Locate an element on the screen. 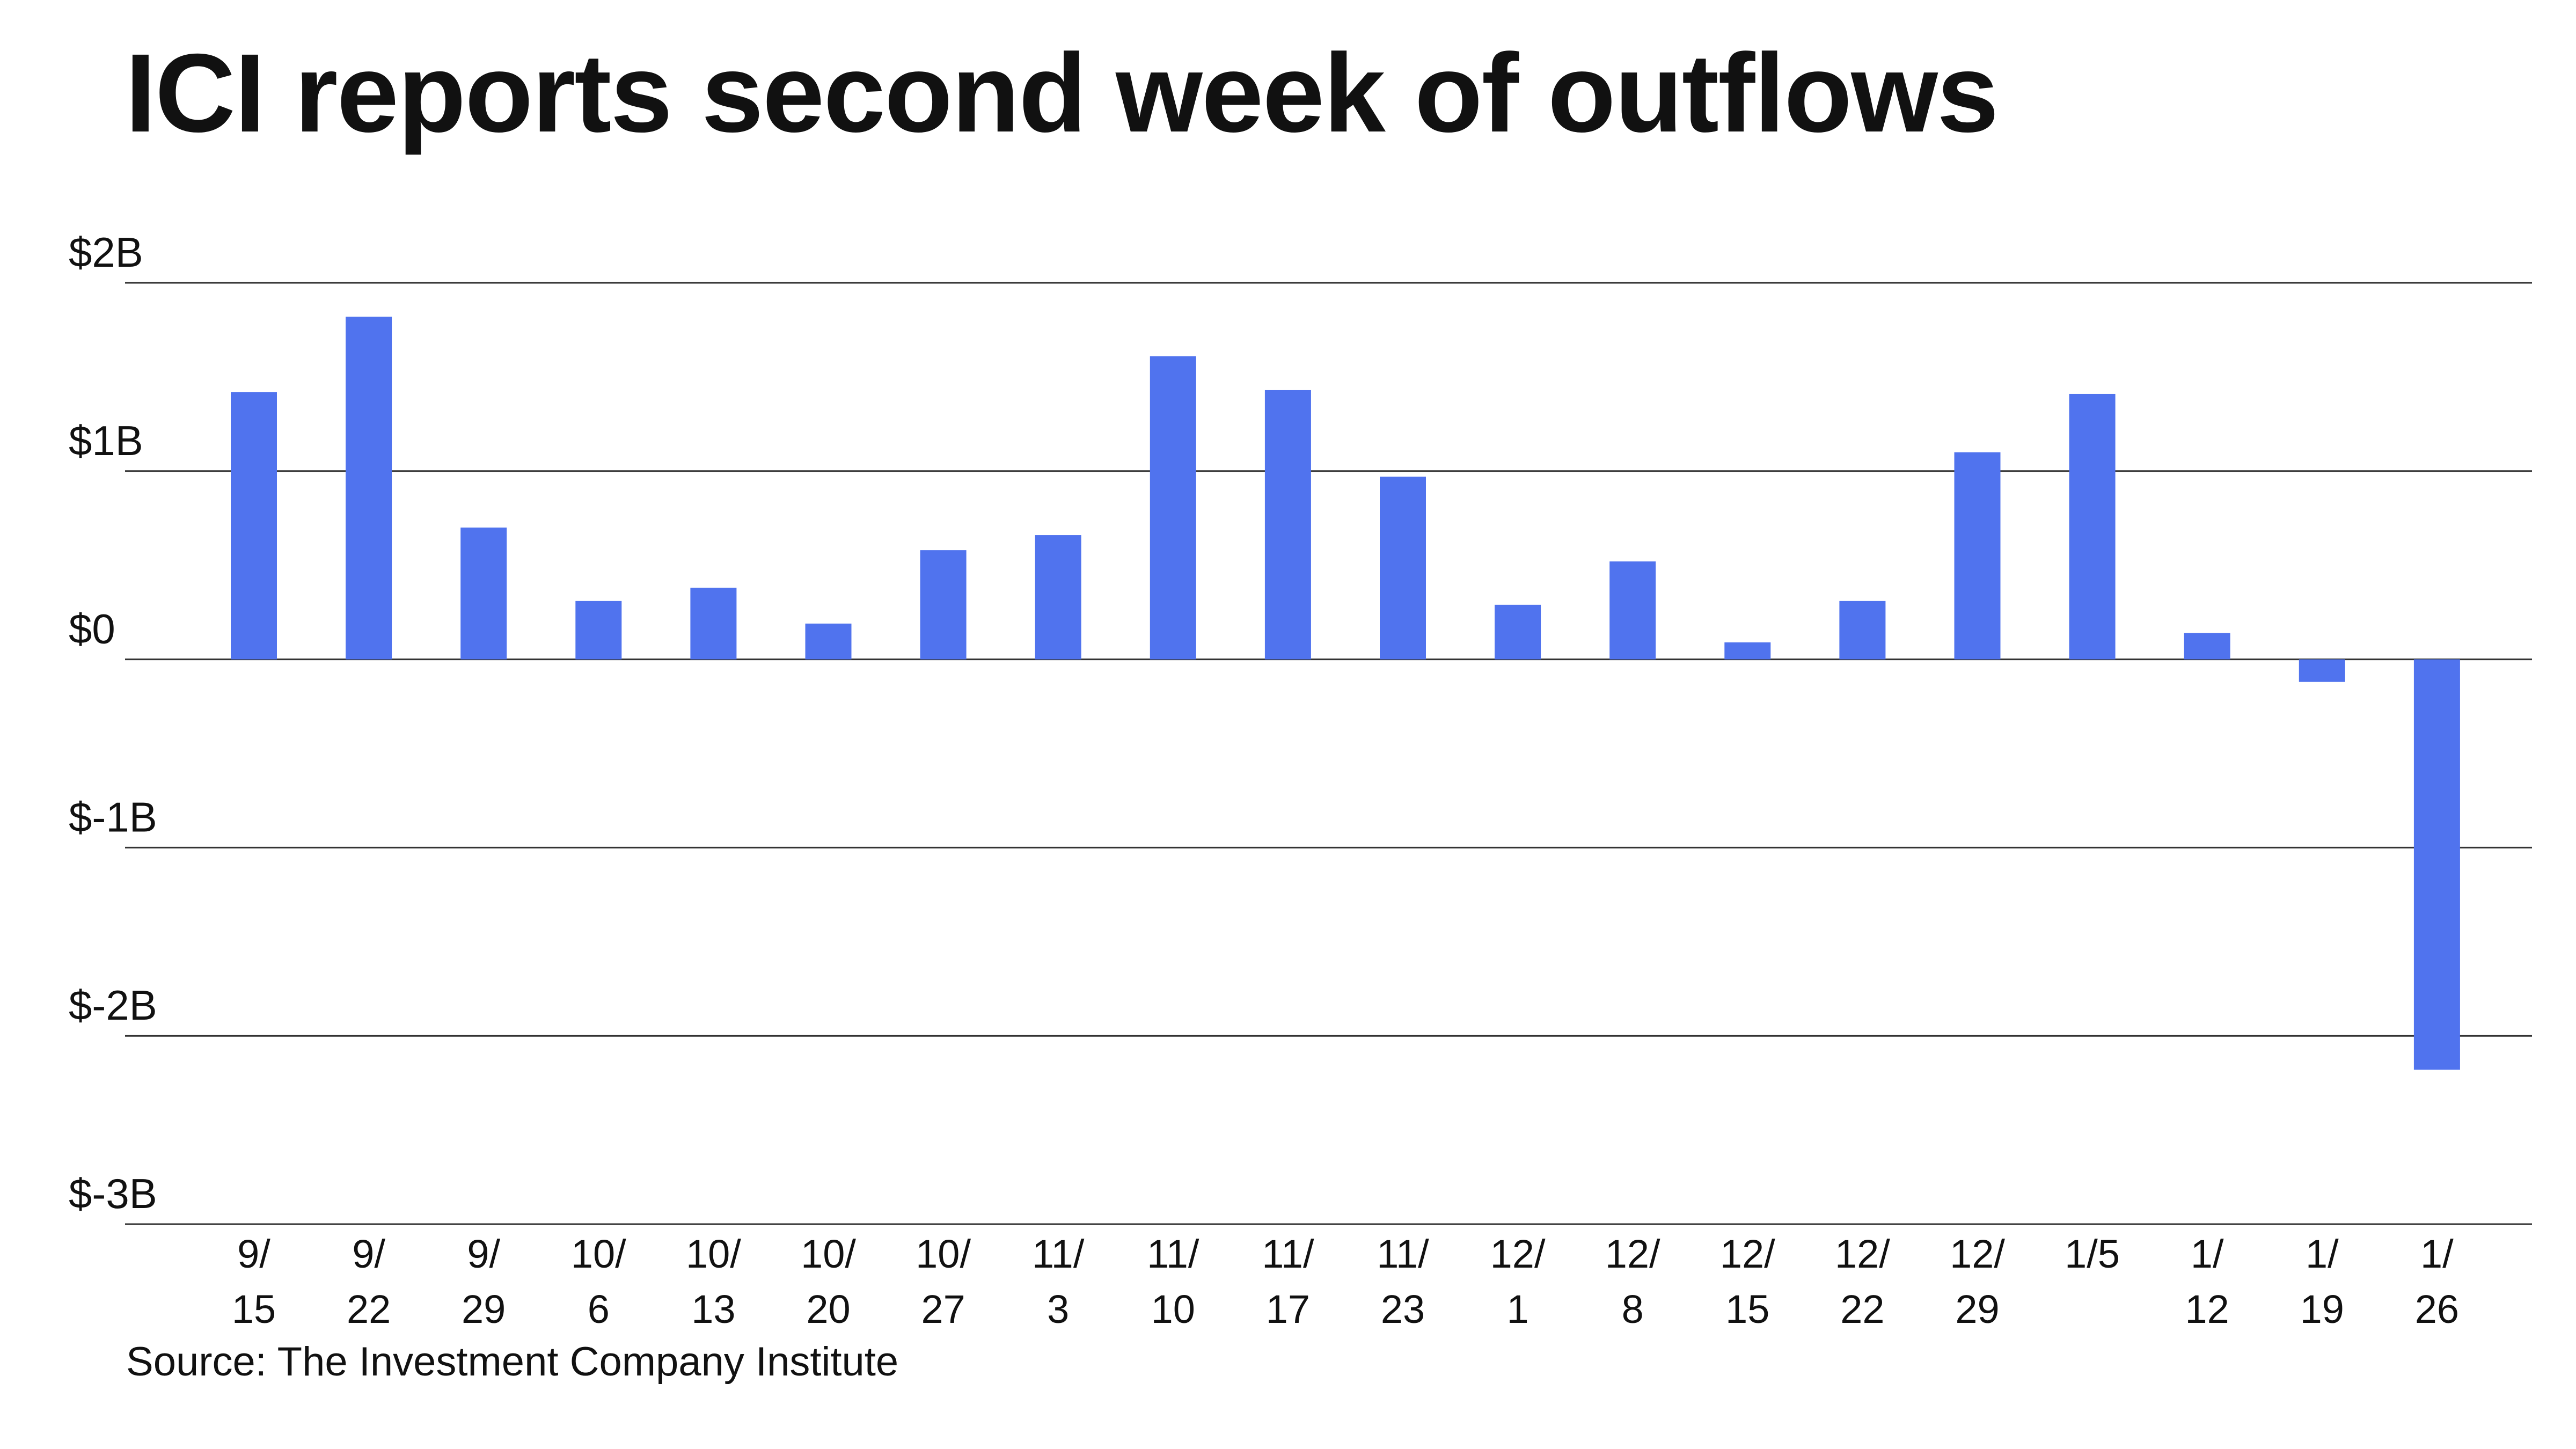  y-tick-label: $-1B is located at coordinates (113, 816).